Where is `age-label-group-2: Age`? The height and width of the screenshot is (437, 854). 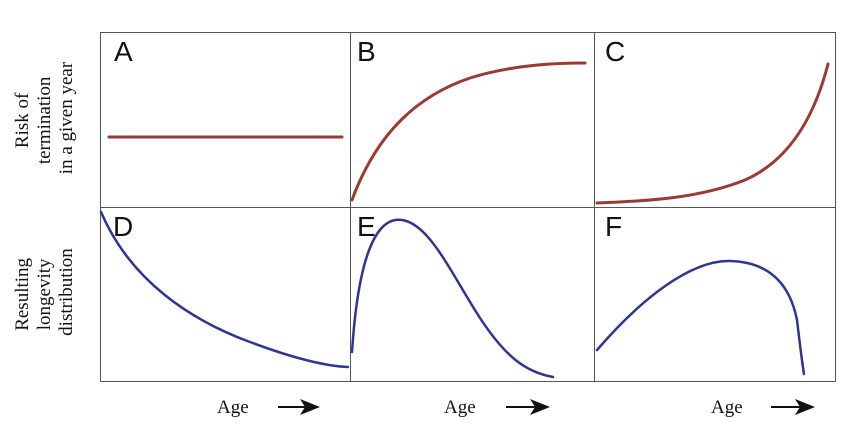 age-label-group-2: Age is located at coordinates (497, 407).